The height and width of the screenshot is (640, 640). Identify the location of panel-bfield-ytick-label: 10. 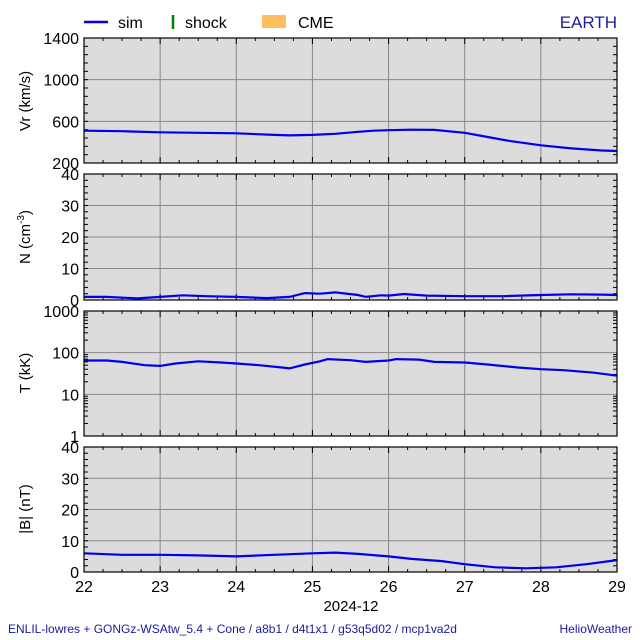
(70, 542).